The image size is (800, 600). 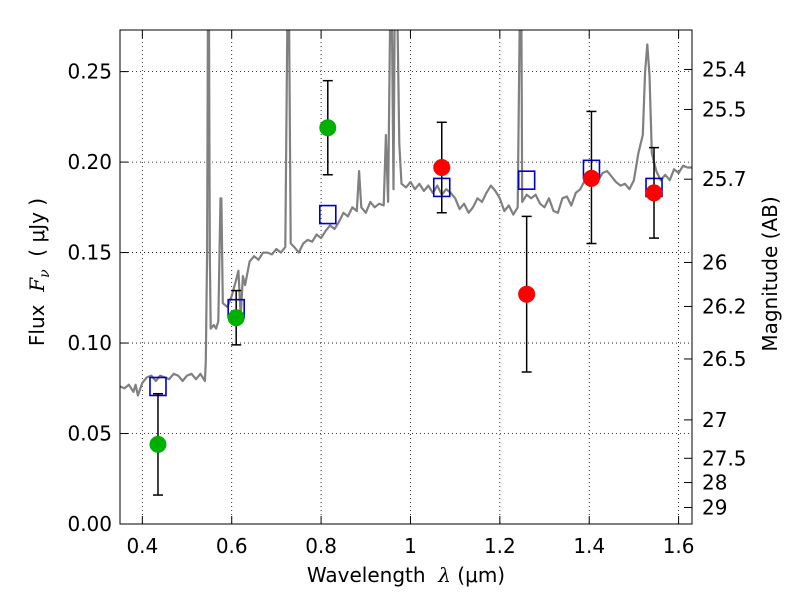 I want to click on y-tick-label: 0.10, so click(x=89, y=343).